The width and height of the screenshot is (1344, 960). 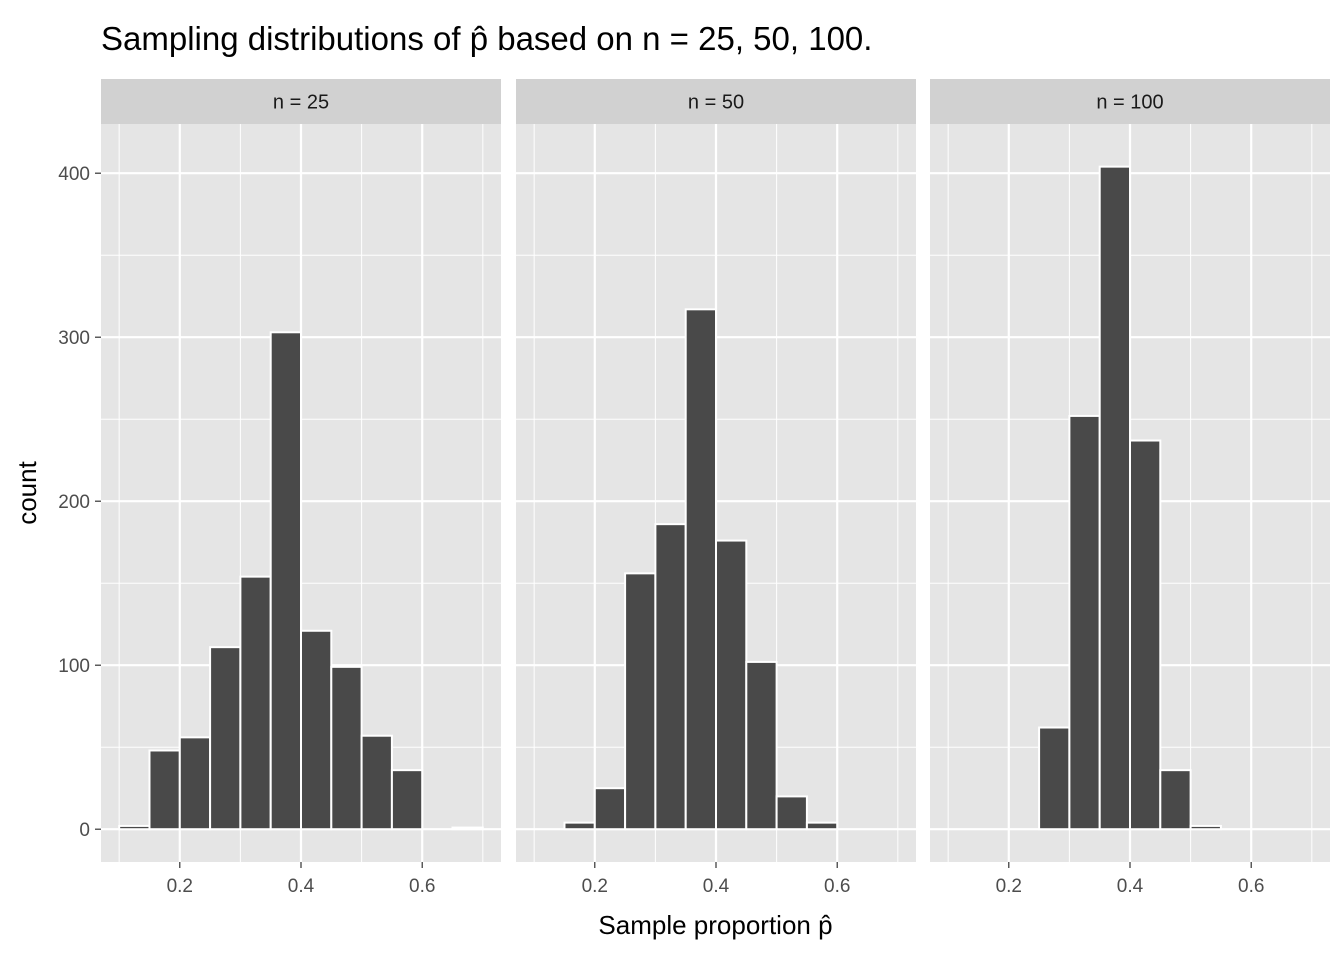 What do you see at coordinates (27, 492) in the screenshot?
I see `y-axis-title: count` at bounding box center [27, 492].